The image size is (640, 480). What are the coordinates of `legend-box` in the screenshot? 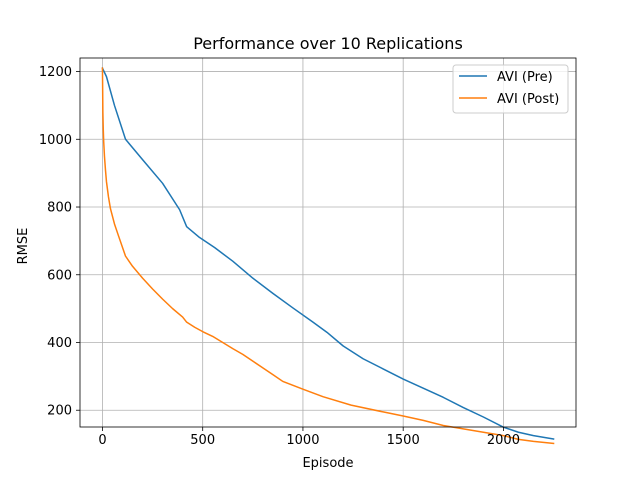 It's located at (510, 89).